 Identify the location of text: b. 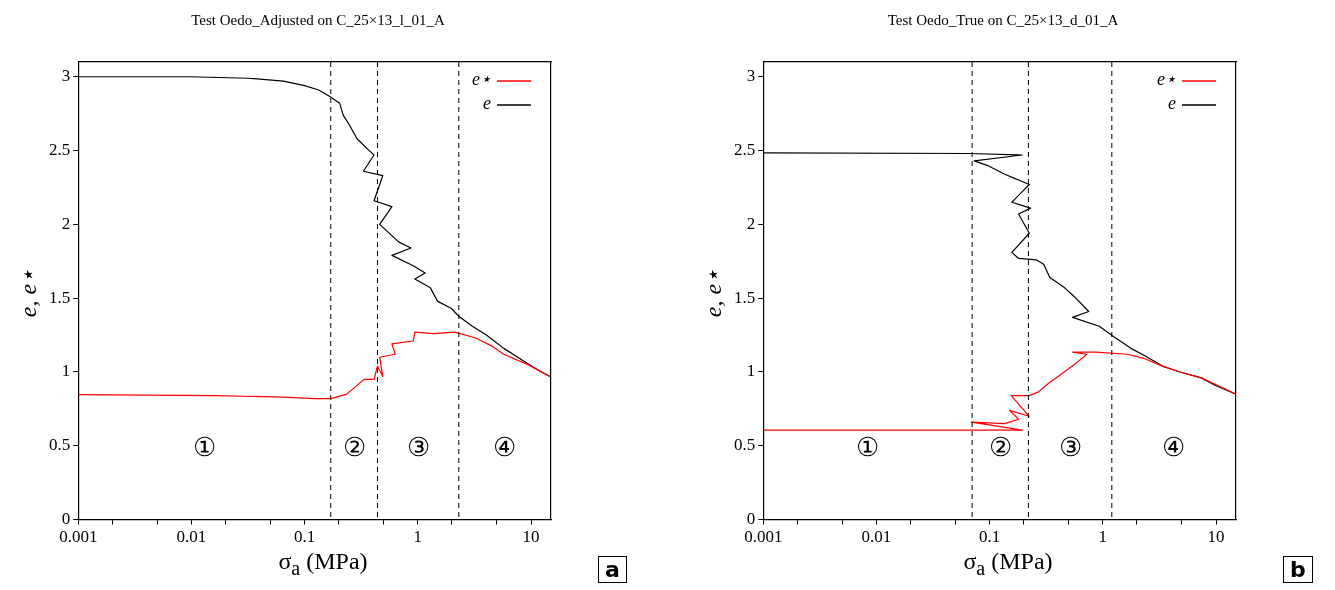
(1298, 569).